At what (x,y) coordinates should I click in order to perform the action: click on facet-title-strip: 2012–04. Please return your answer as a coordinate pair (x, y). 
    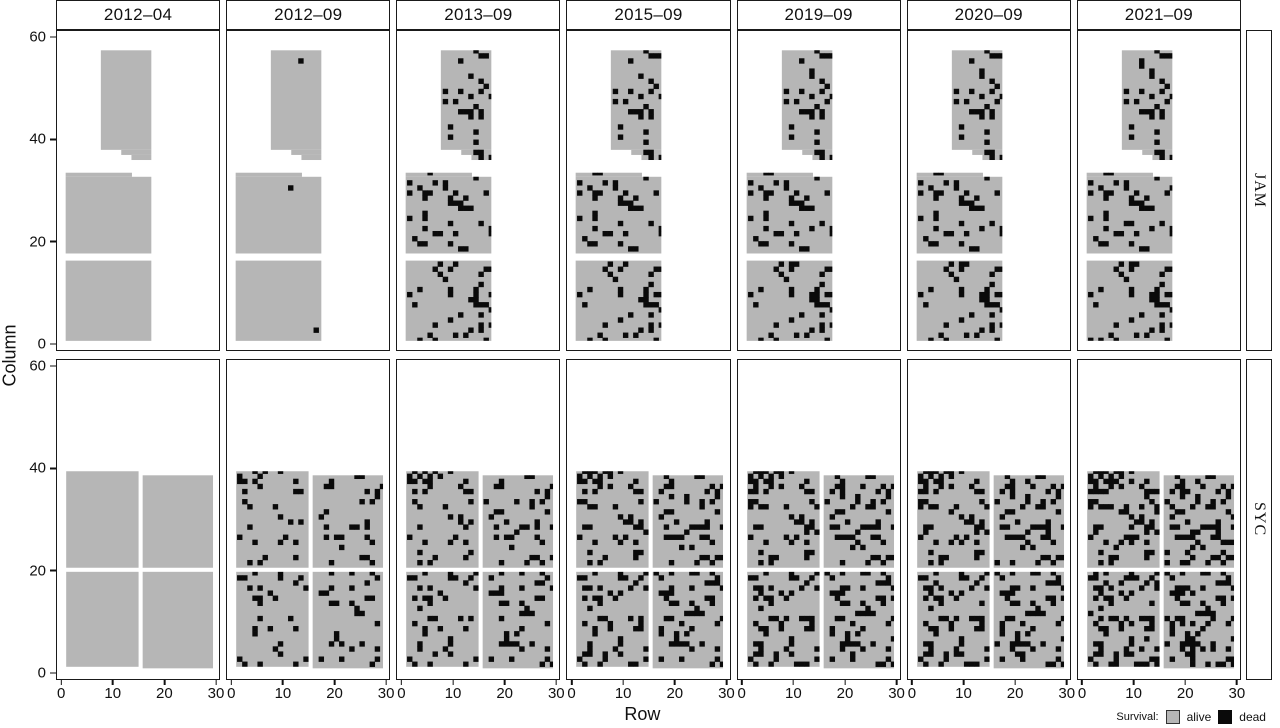
    Looking at the image, I should click on (138, 15).